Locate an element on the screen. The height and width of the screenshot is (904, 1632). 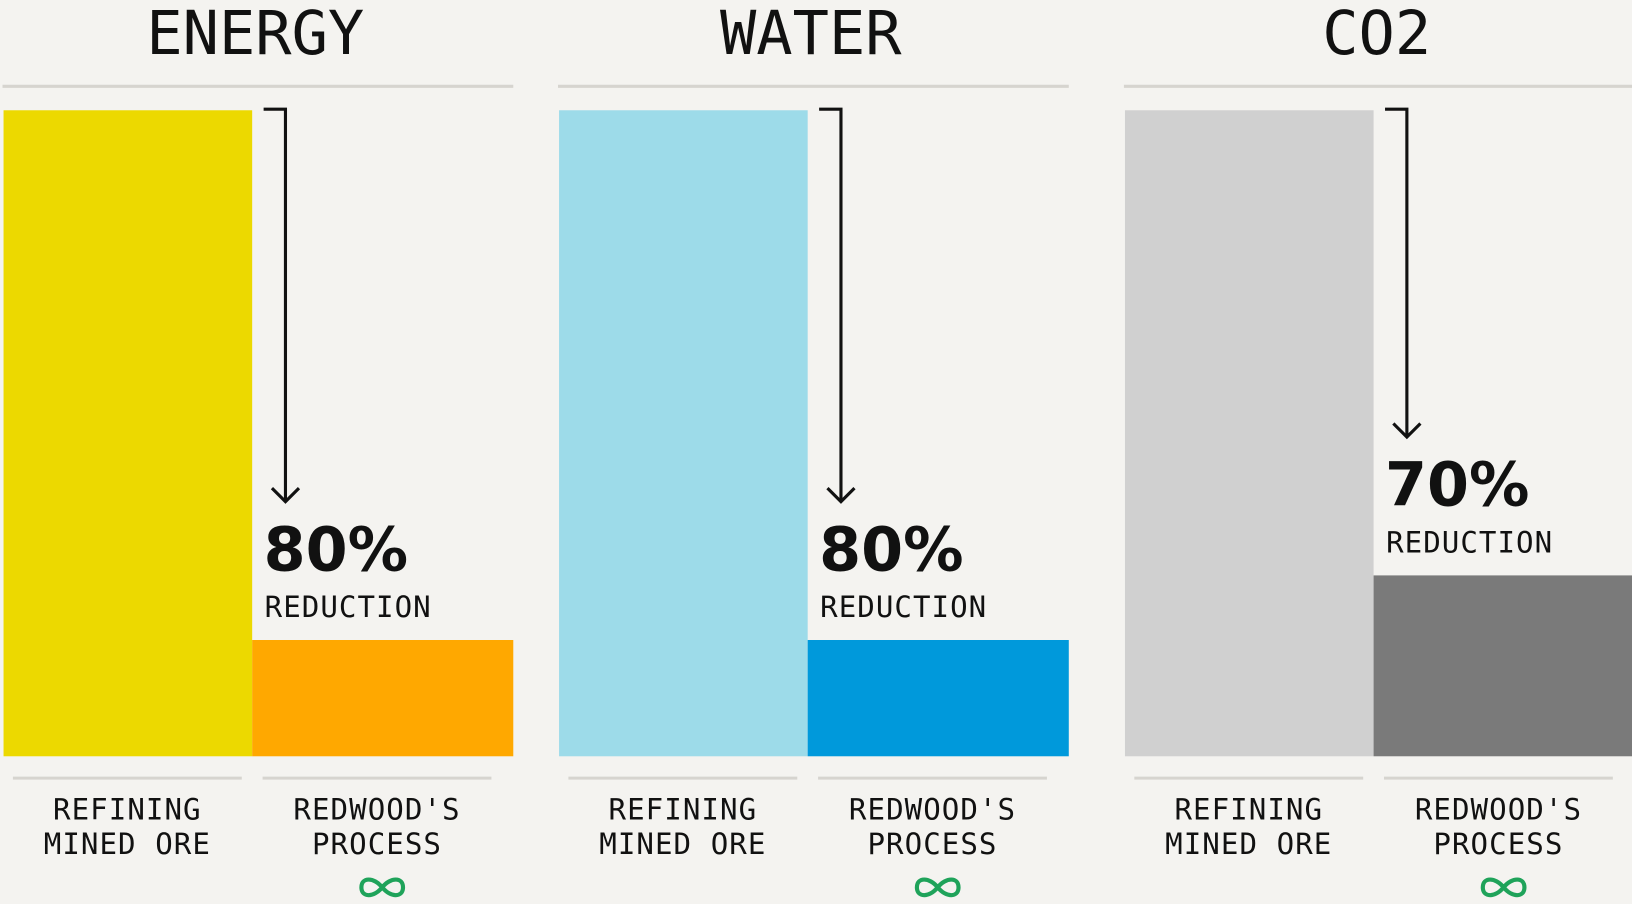
reduction-value: 70% is located at coordinates (1457, 486).